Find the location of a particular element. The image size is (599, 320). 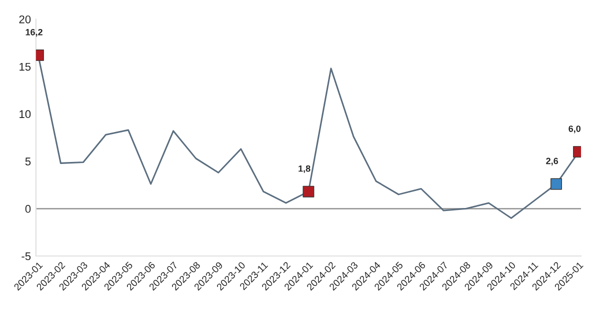

data-label: 16,2 is located at coordinates (34, 32).